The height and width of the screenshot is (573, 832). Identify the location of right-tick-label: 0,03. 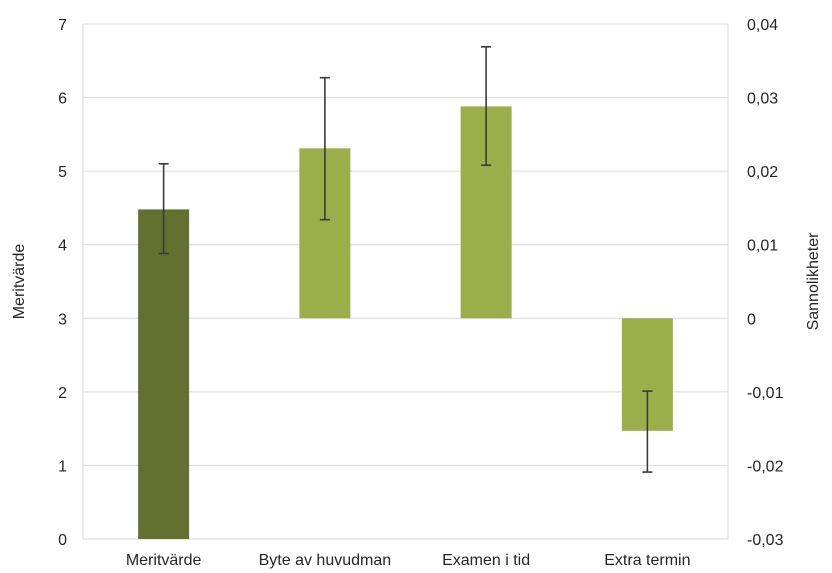
(762, 99).